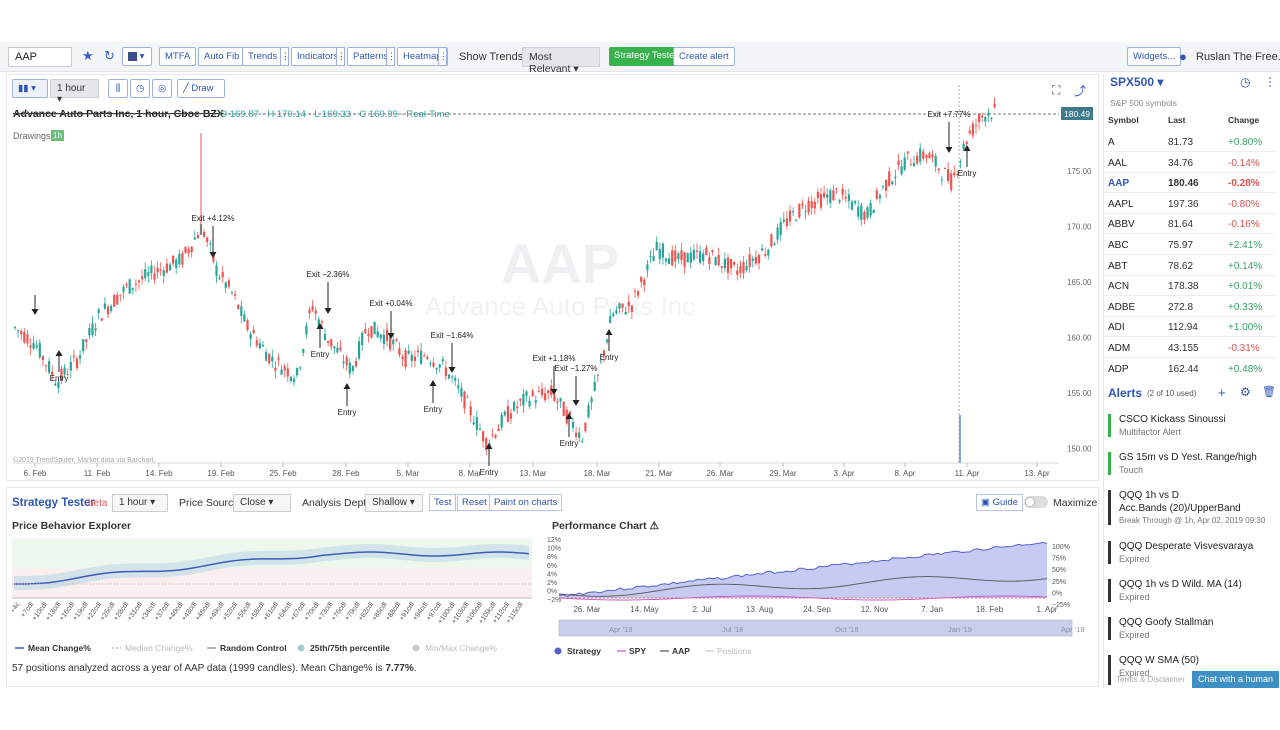  What do you see at coordinates (1190, 365) in the screenshot?
I see `watchlist-row: ADP 162.44 +0.48%` at bounding box center [1190, 365].